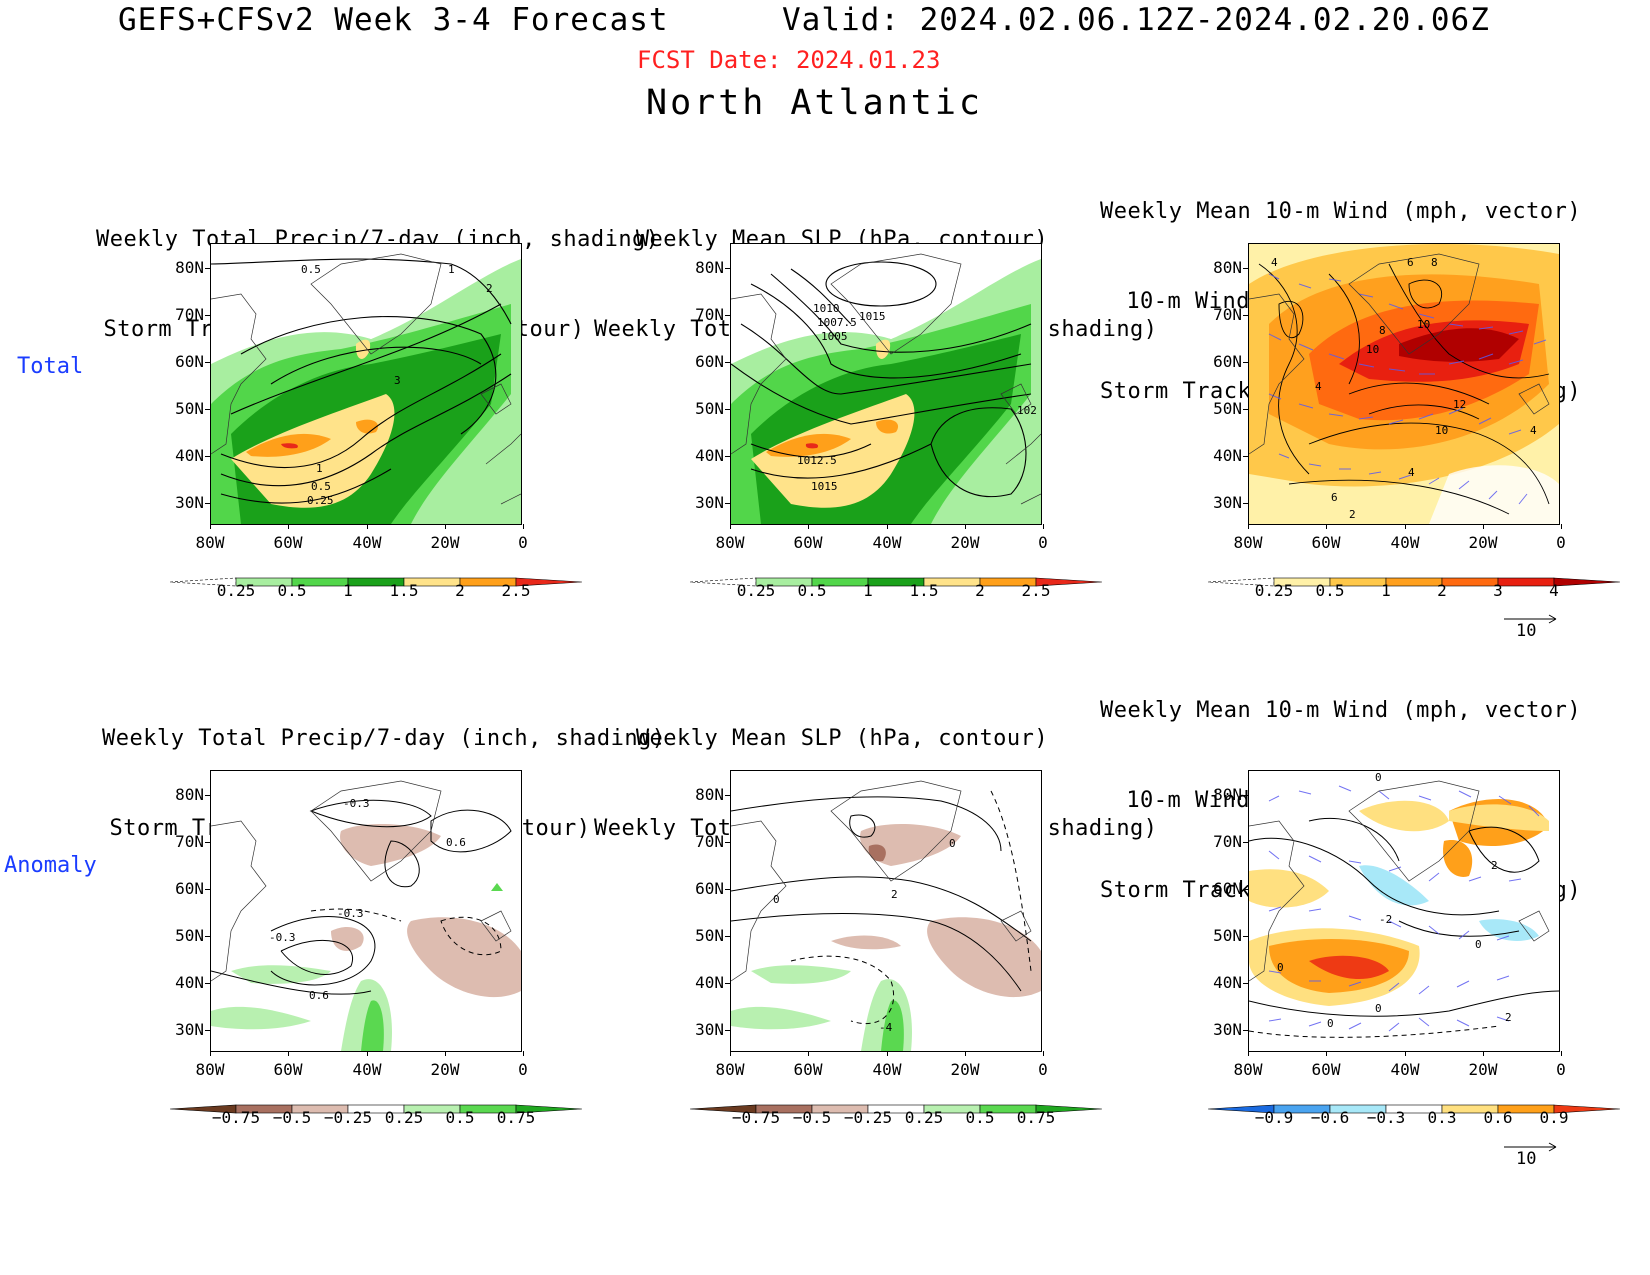 The image size is (1650, 1275). I want to click on colorbar-label: 0.9, so click(1554, 1117).